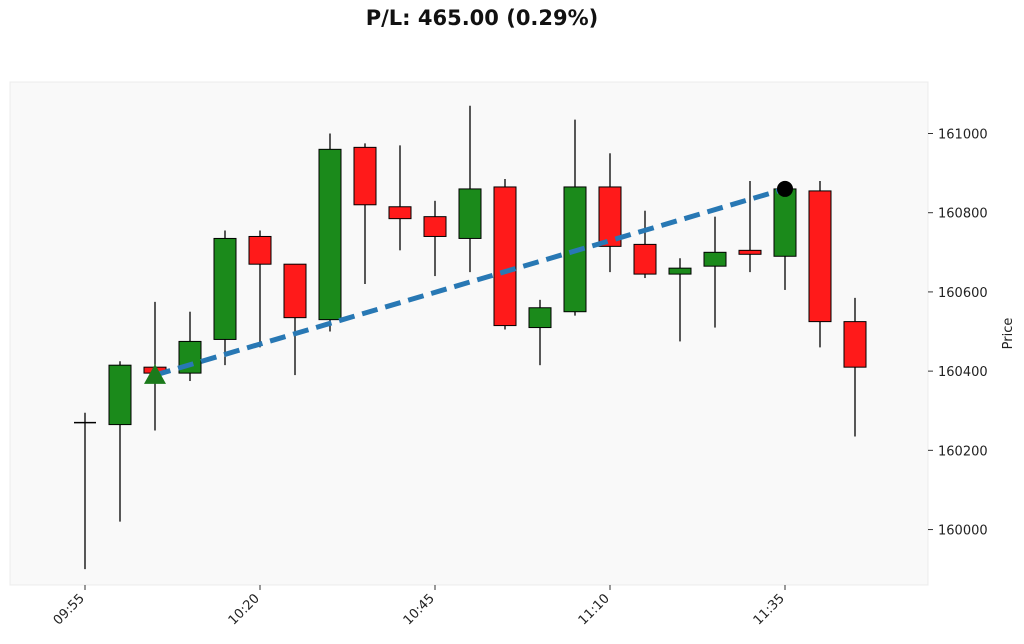 Image resolution: width=1024 pixels, height=644 pixels. Describe the element at coordinates (958, 333) in the screenshot. I see `y-axis: 160000 160200 160400 160600 160800 161000` at that location.